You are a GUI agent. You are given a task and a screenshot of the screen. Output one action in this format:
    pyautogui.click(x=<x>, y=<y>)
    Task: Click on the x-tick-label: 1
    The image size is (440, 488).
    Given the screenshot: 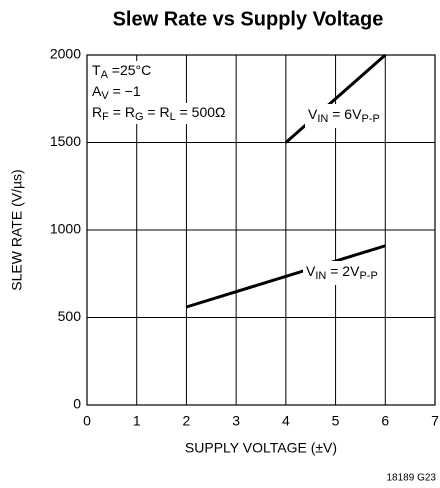 What is the action you would take?
    pyautogui.click(x=137, y=421)
    